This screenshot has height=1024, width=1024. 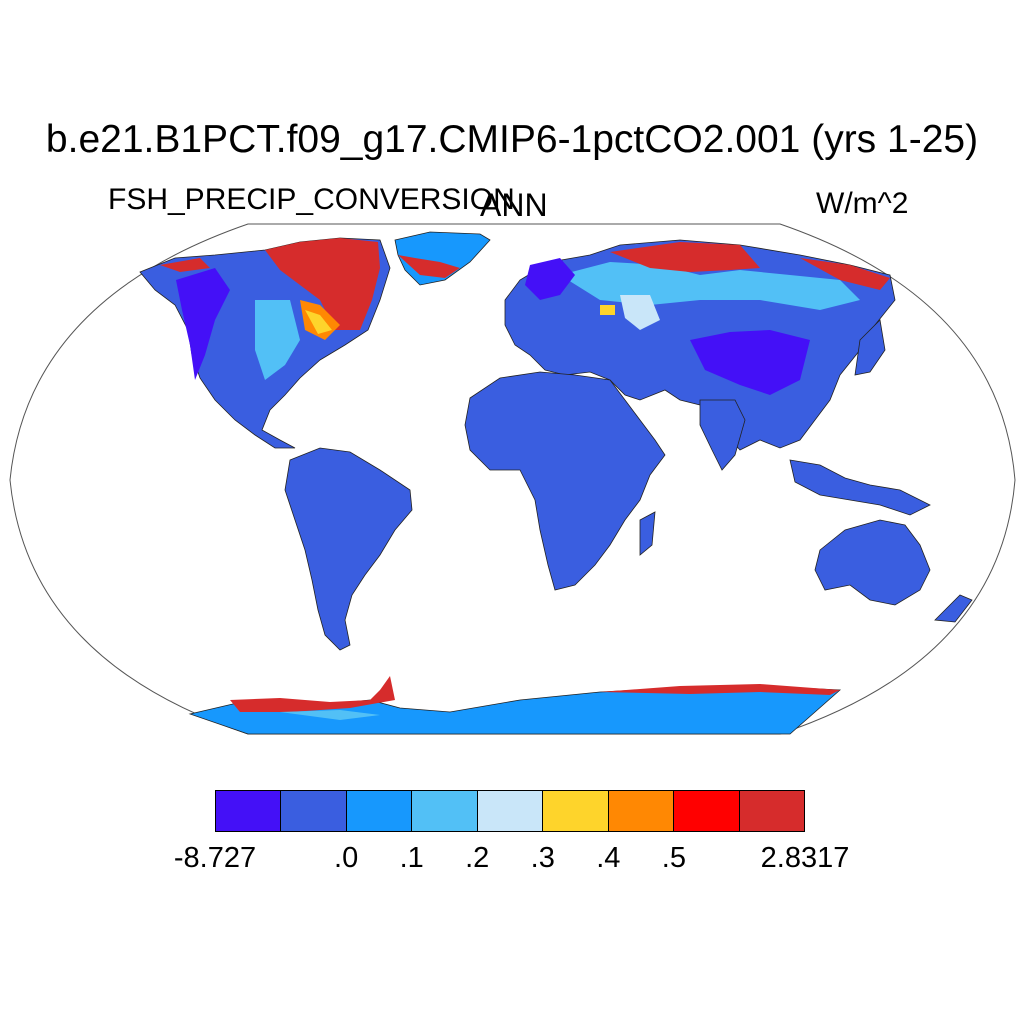 What do you see at coordinates (565, 481) in the screenshot?
I see `africa` at bounding box center [565, 481].